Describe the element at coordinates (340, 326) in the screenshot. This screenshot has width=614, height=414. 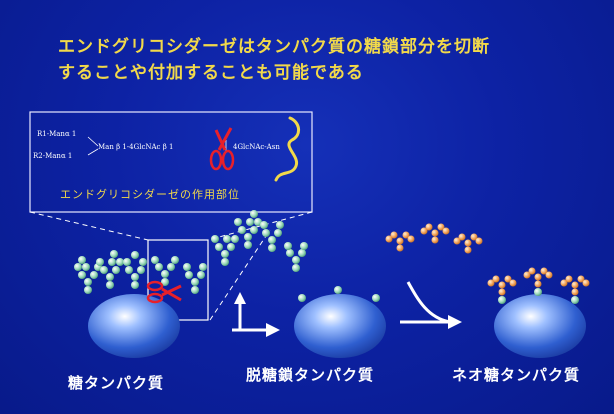
I see `protein-deglyco` at that location.